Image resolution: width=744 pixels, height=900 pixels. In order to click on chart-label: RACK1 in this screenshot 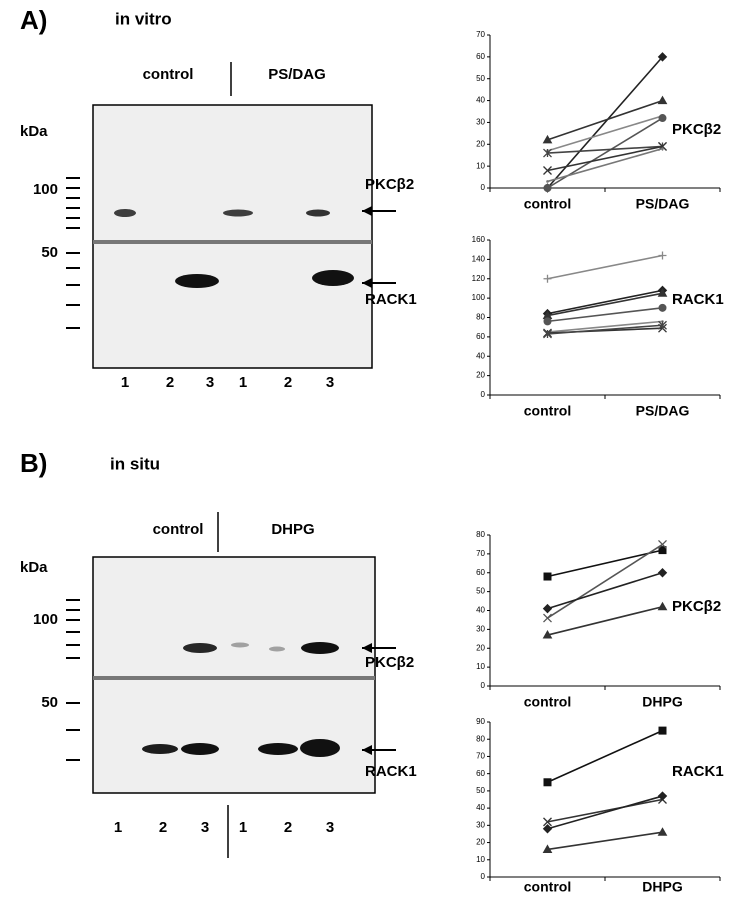, I will do `click(698, 299)`.